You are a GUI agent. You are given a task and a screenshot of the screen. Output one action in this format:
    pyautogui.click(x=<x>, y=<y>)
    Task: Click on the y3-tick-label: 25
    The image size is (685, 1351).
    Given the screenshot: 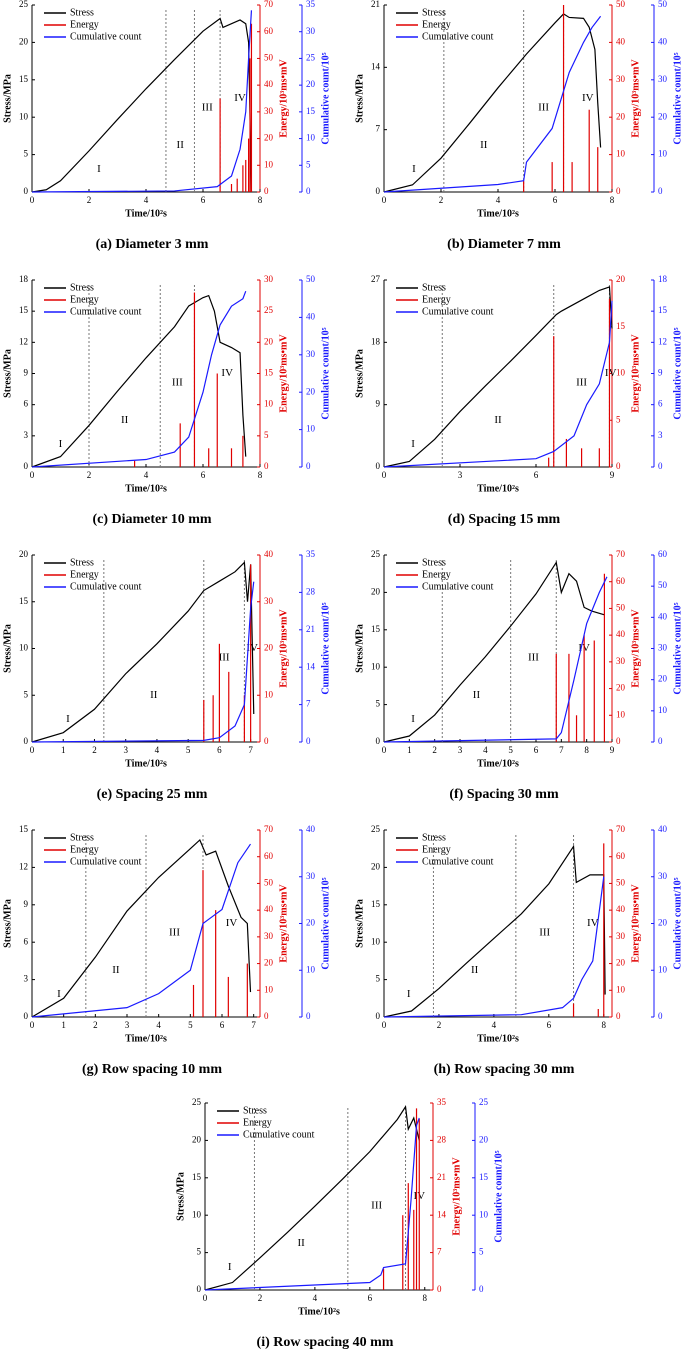 What is the action you would take?
    pyautogui.click(x=484, y=1102)
    